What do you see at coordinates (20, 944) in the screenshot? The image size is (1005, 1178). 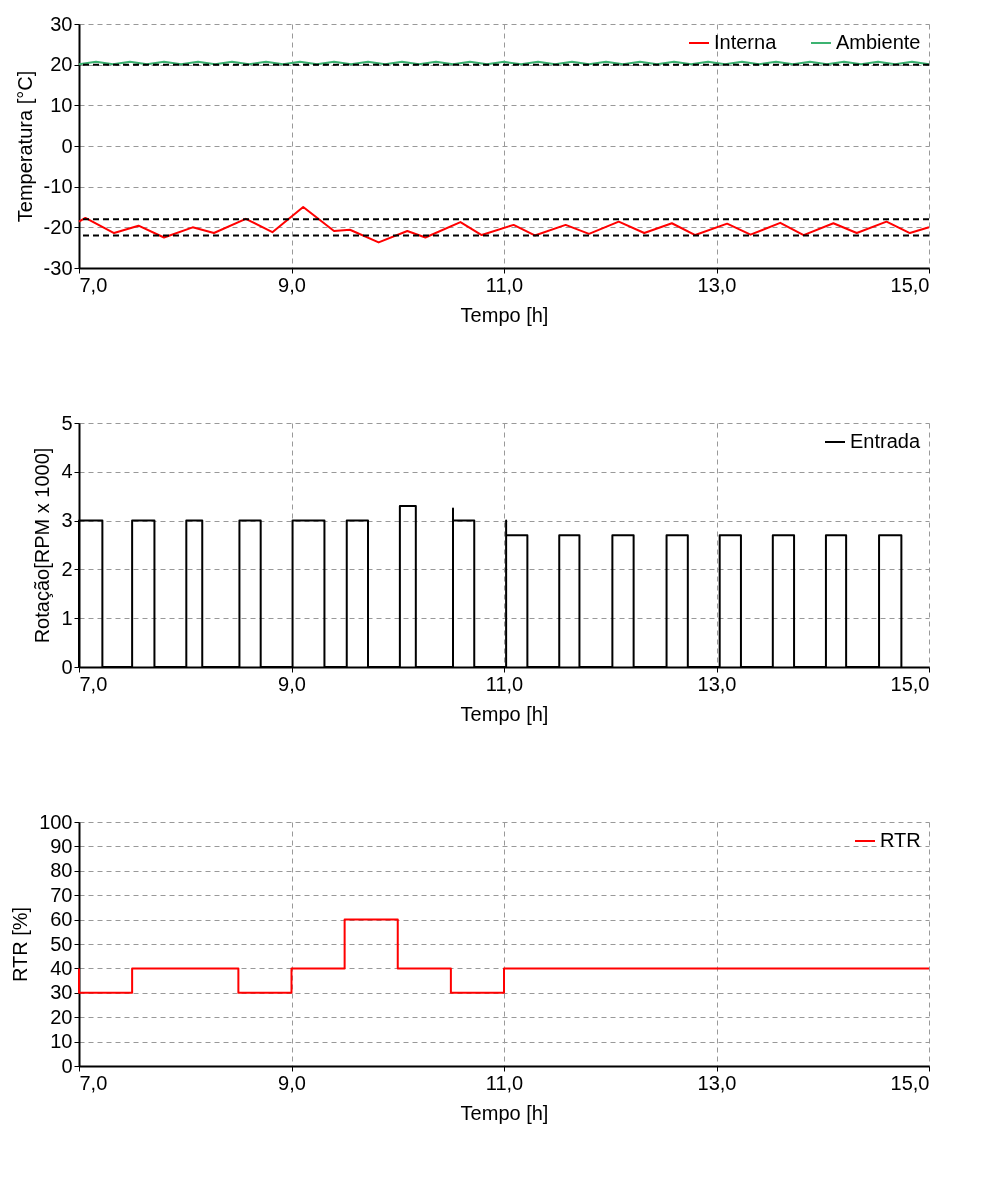 I see `y-axis-title: RTR [%]` at bounding box center [20, 944].